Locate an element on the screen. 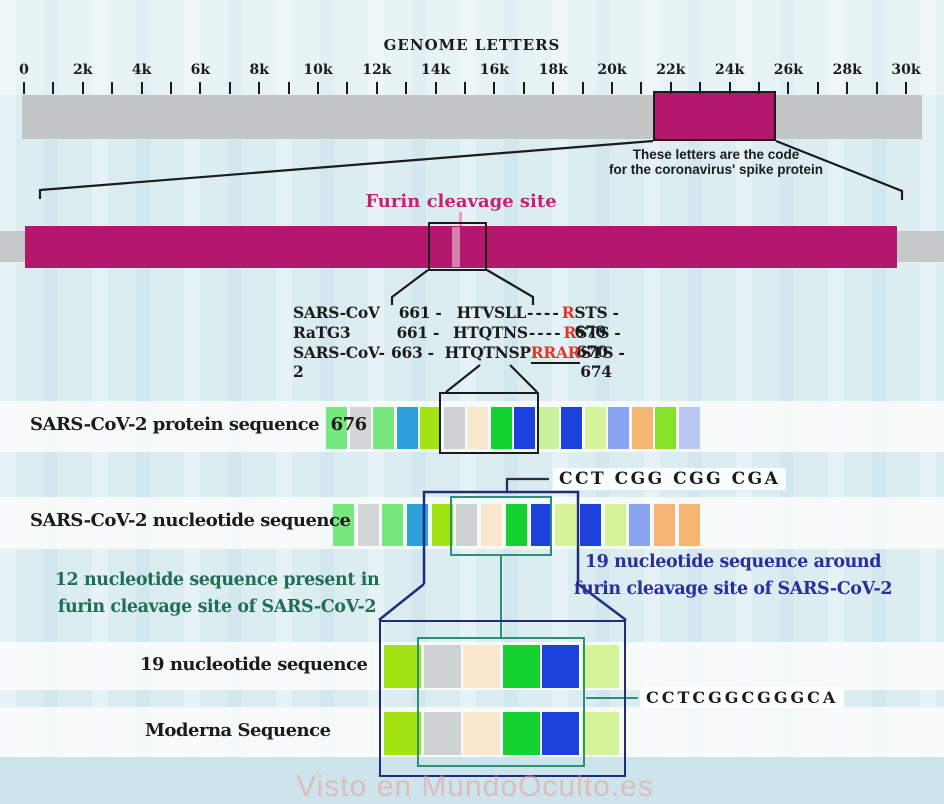  ruler-label-20k: 20k is located at coordinates (612, 70).